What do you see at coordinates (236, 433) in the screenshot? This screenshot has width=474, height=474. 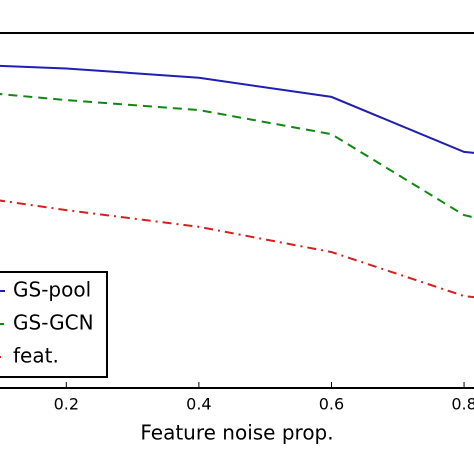 I see `x-axis-label: Feature noise prop.` at bounding box center [236, 433].